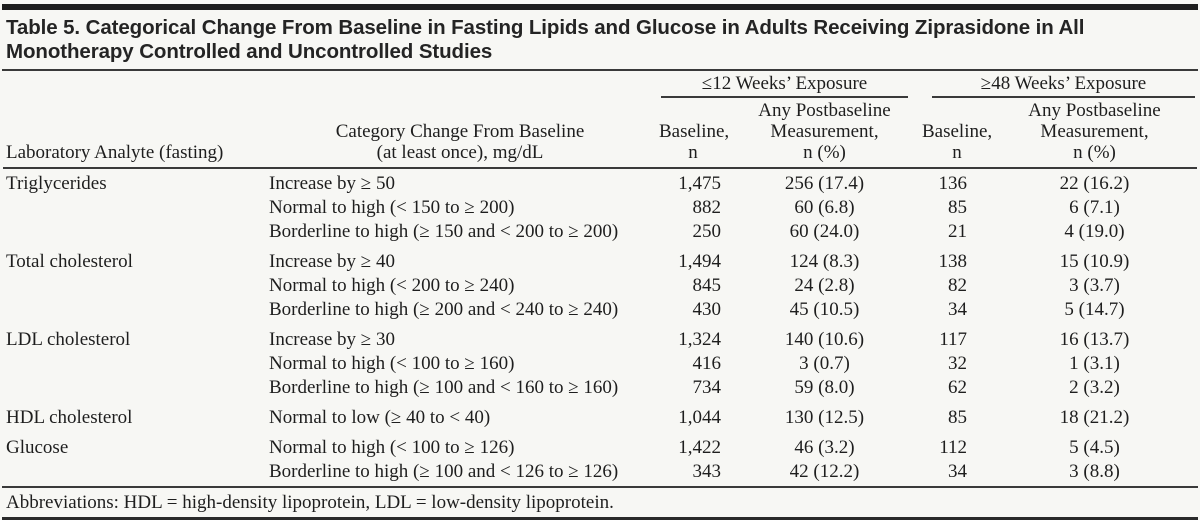 This screenshot has height=520, width=1200. Describe the element at coordinates (957, 231) in the screenshot. I see `baseline-n-48w-cell: 21` at that location.